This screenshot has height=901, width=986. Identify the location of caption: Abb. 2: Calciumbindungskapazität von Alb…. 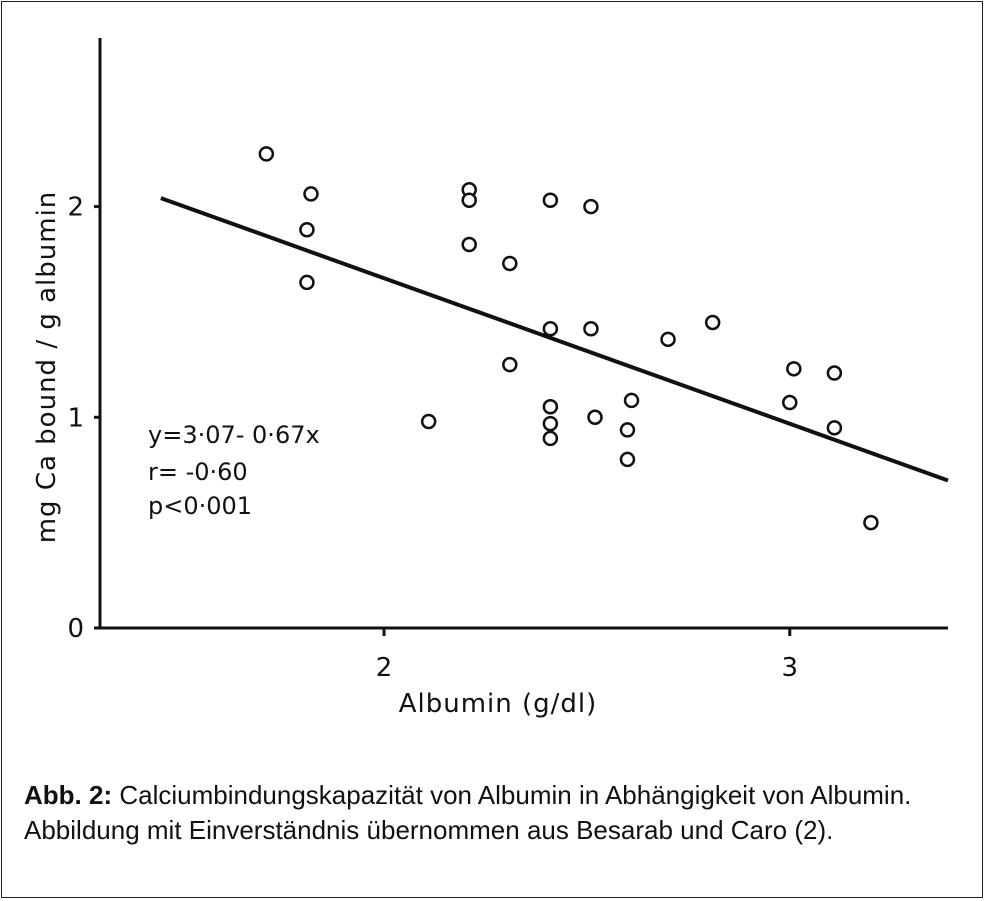
(494, 813).